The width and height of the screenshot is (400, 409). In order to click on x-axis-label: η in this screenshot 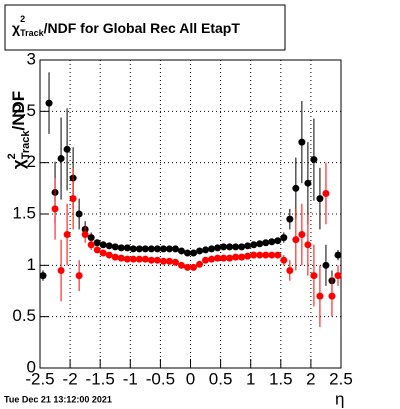, I will do `click(339, 398)`.